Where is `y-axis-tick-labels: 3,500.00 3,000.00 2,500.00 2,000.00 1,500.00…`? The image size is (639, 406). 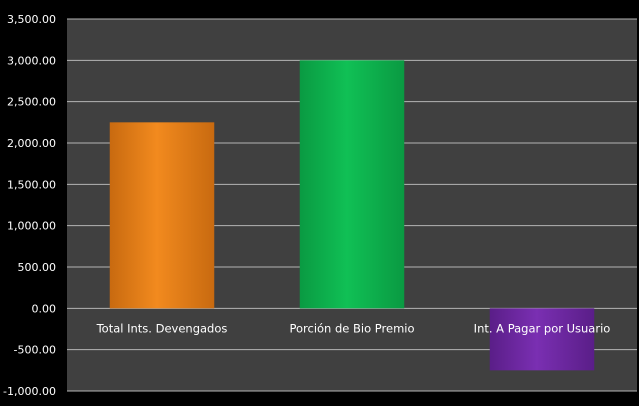
y-axis-tick-labels: 3,500.00 3,000.00 2,500.00 2,000.00 1,500.00… is located at coordinates (29, 205).